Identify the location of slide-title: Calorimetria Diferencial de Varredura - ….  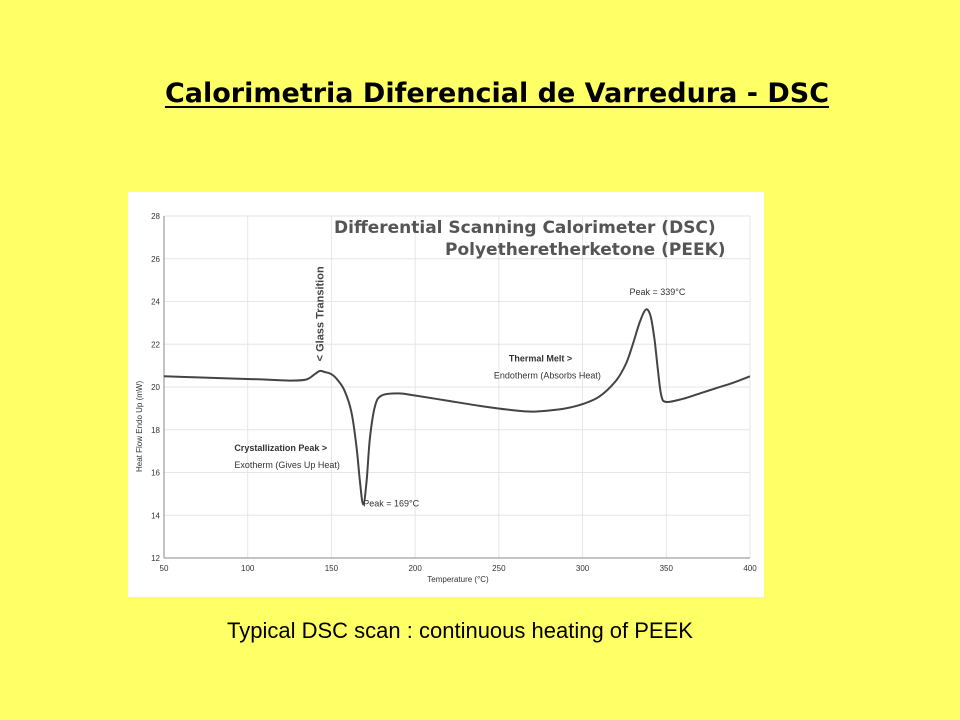
(497, 93).